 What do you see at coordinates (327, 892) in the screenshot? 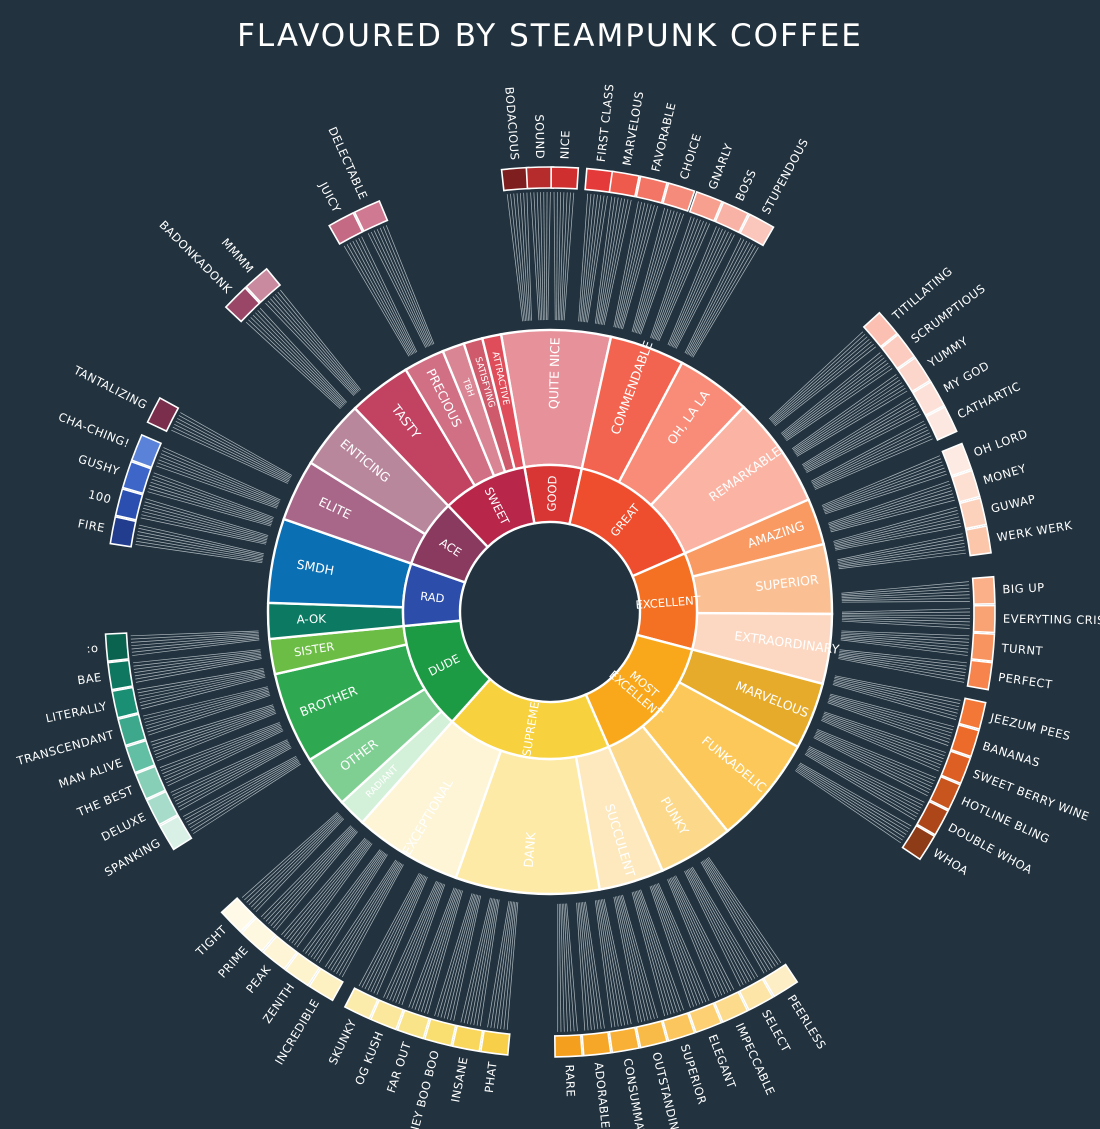
I see `fiber-peak` at bounding box center [327, 892].